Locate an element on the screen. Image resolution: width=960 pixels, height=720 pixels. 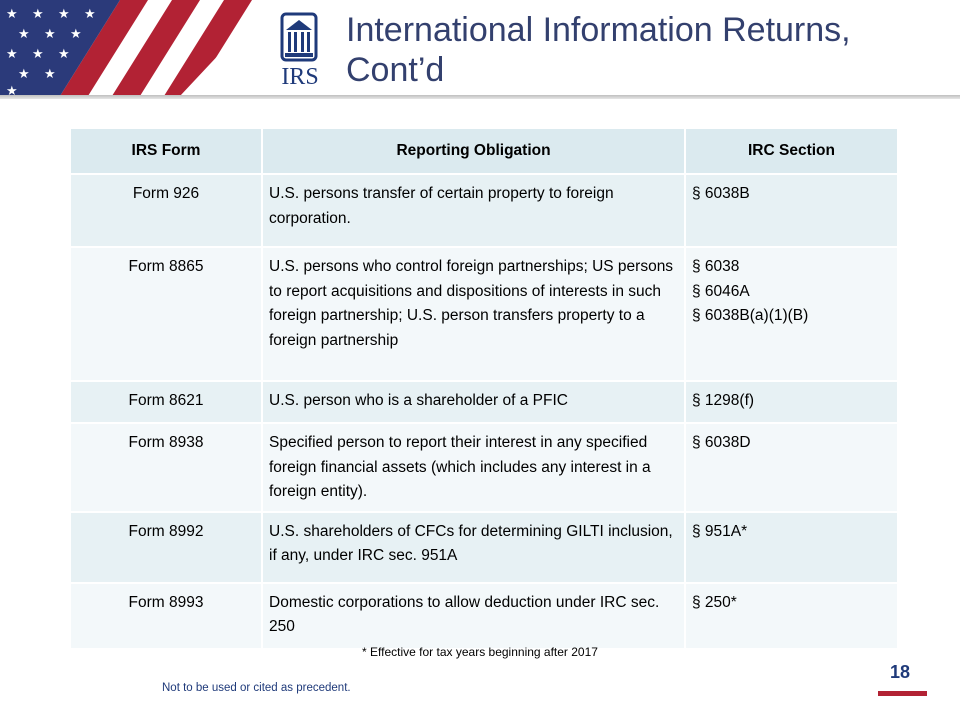
irc-section: § 250* is located at coordinates (714, 602).